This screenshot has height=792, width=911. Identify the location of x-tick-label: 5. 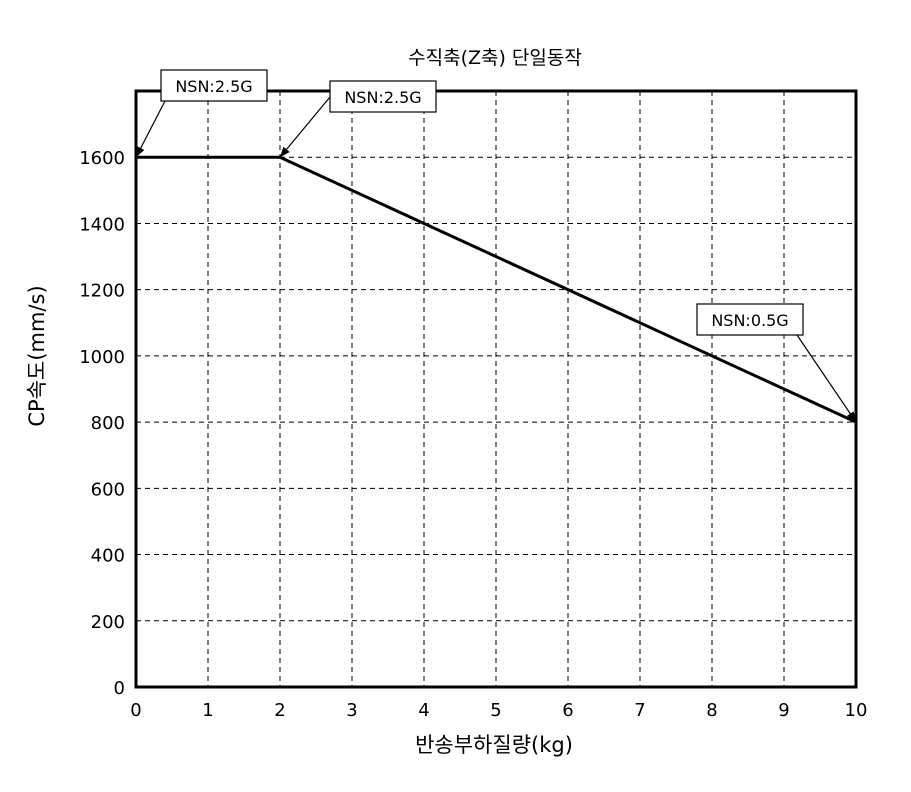
(495, 710).